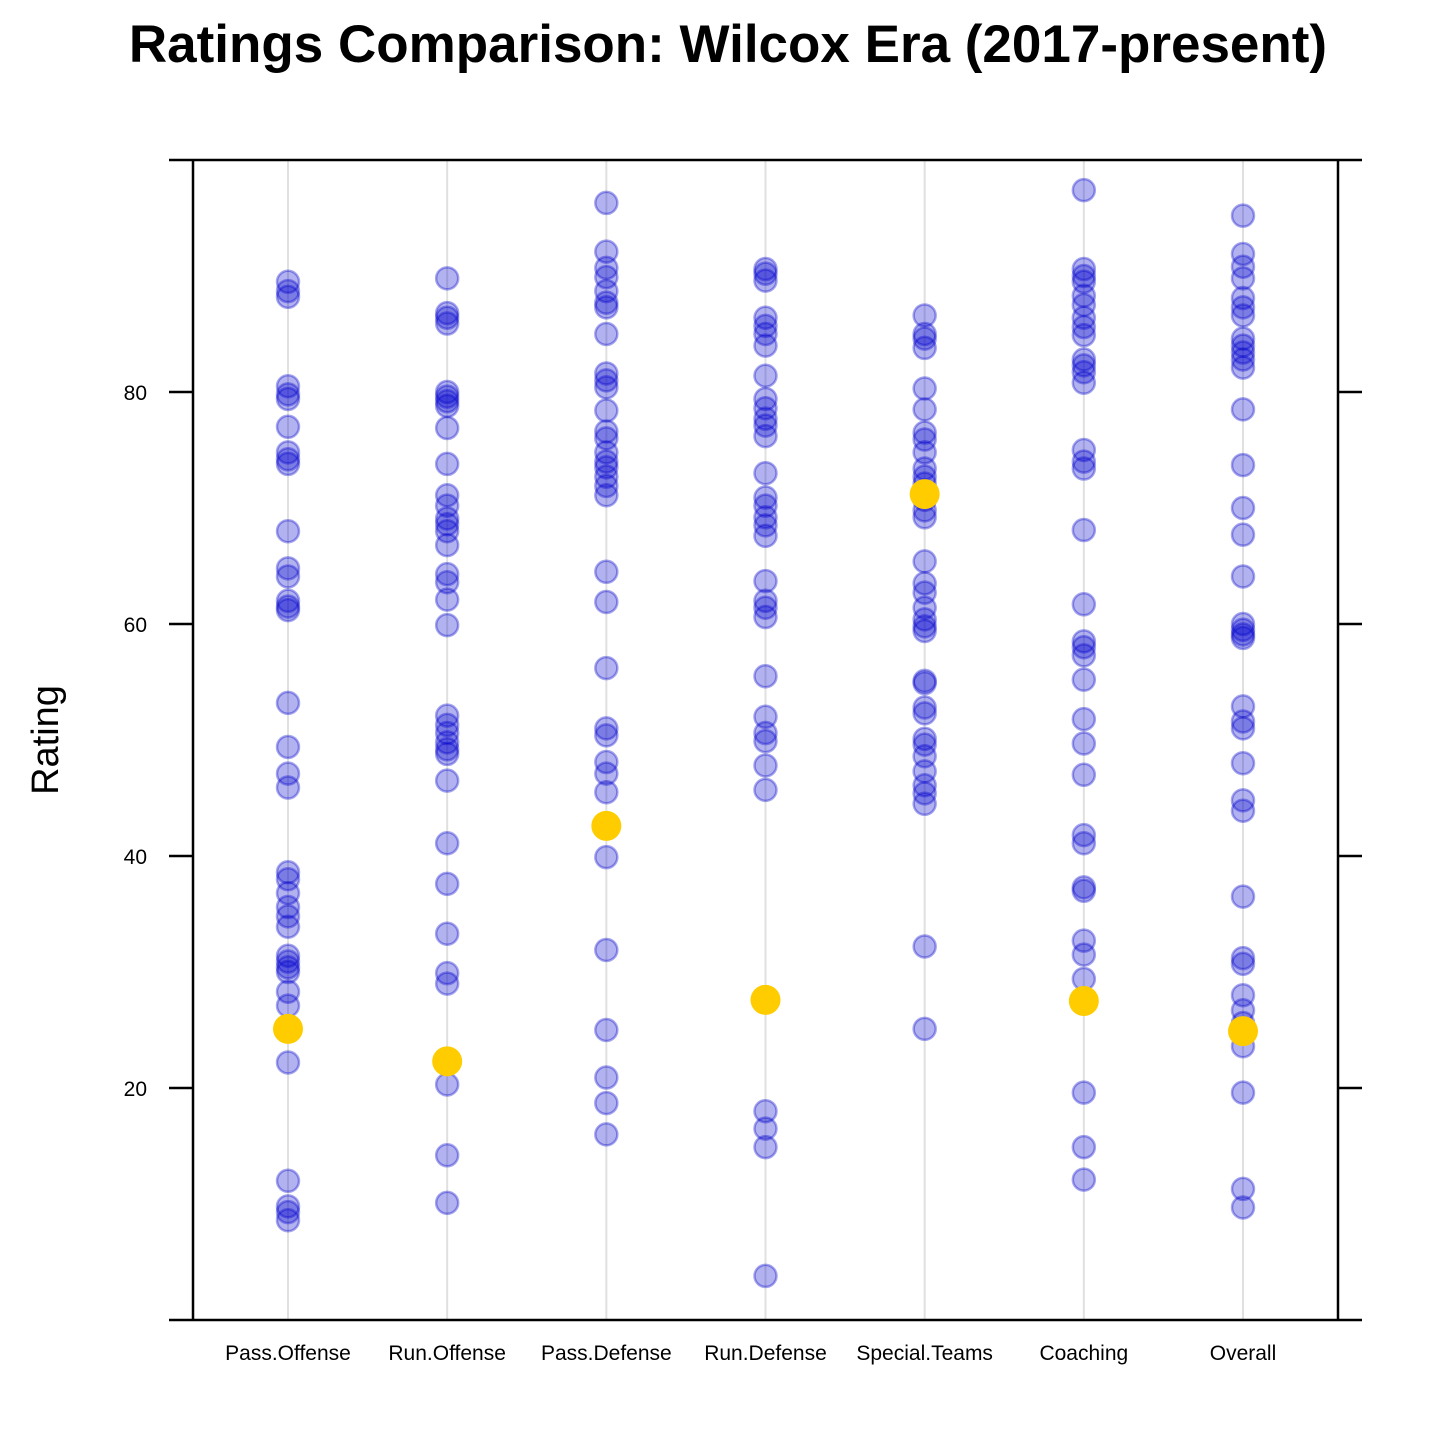  I want to click on data-point-Special.Teams-25, so click(924, 713).